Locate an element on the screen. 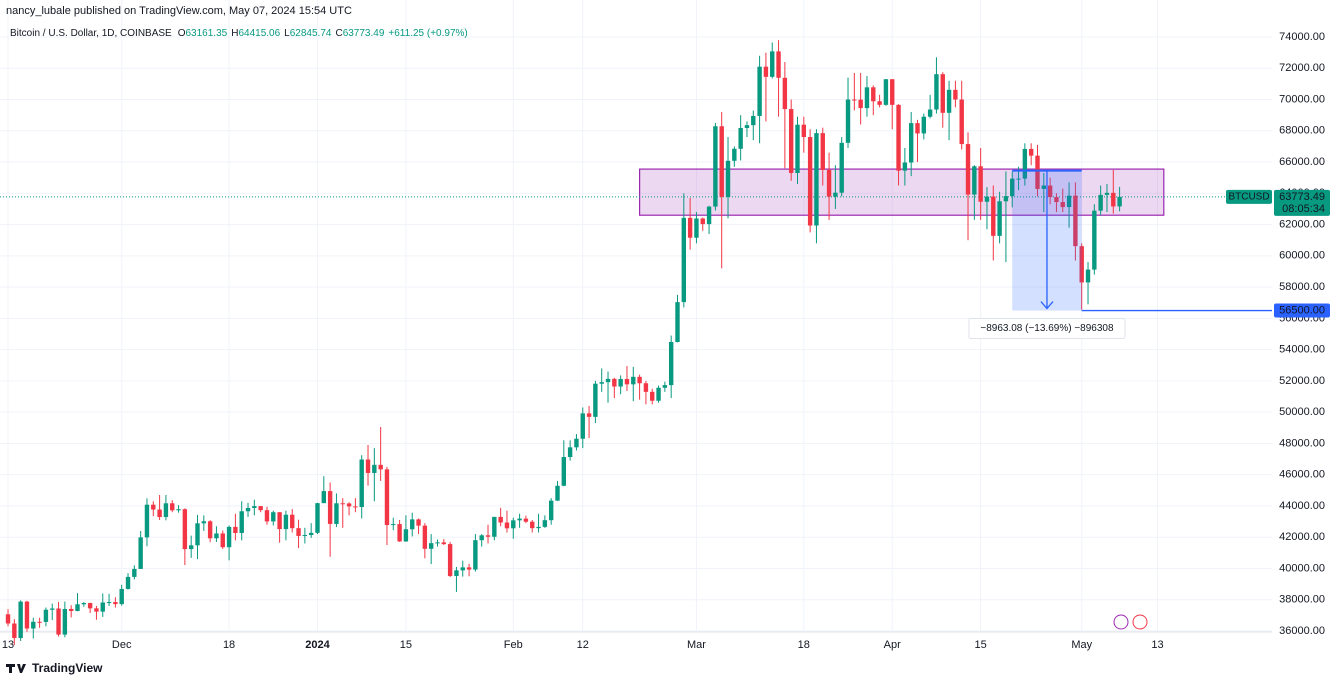 The image size is (1337, 679). y-tick-label: 58000.00 is located at coordinates (1302, 287).